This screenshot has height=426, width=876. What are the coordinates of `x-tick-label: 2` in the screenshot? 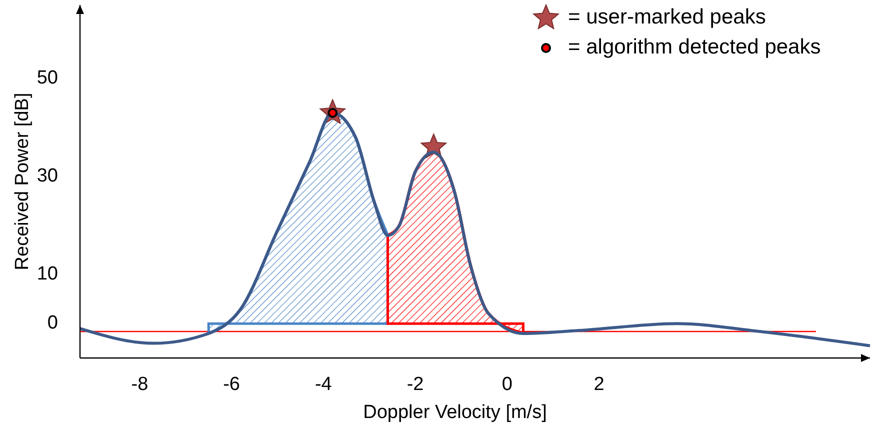 It's located at (599, 384).